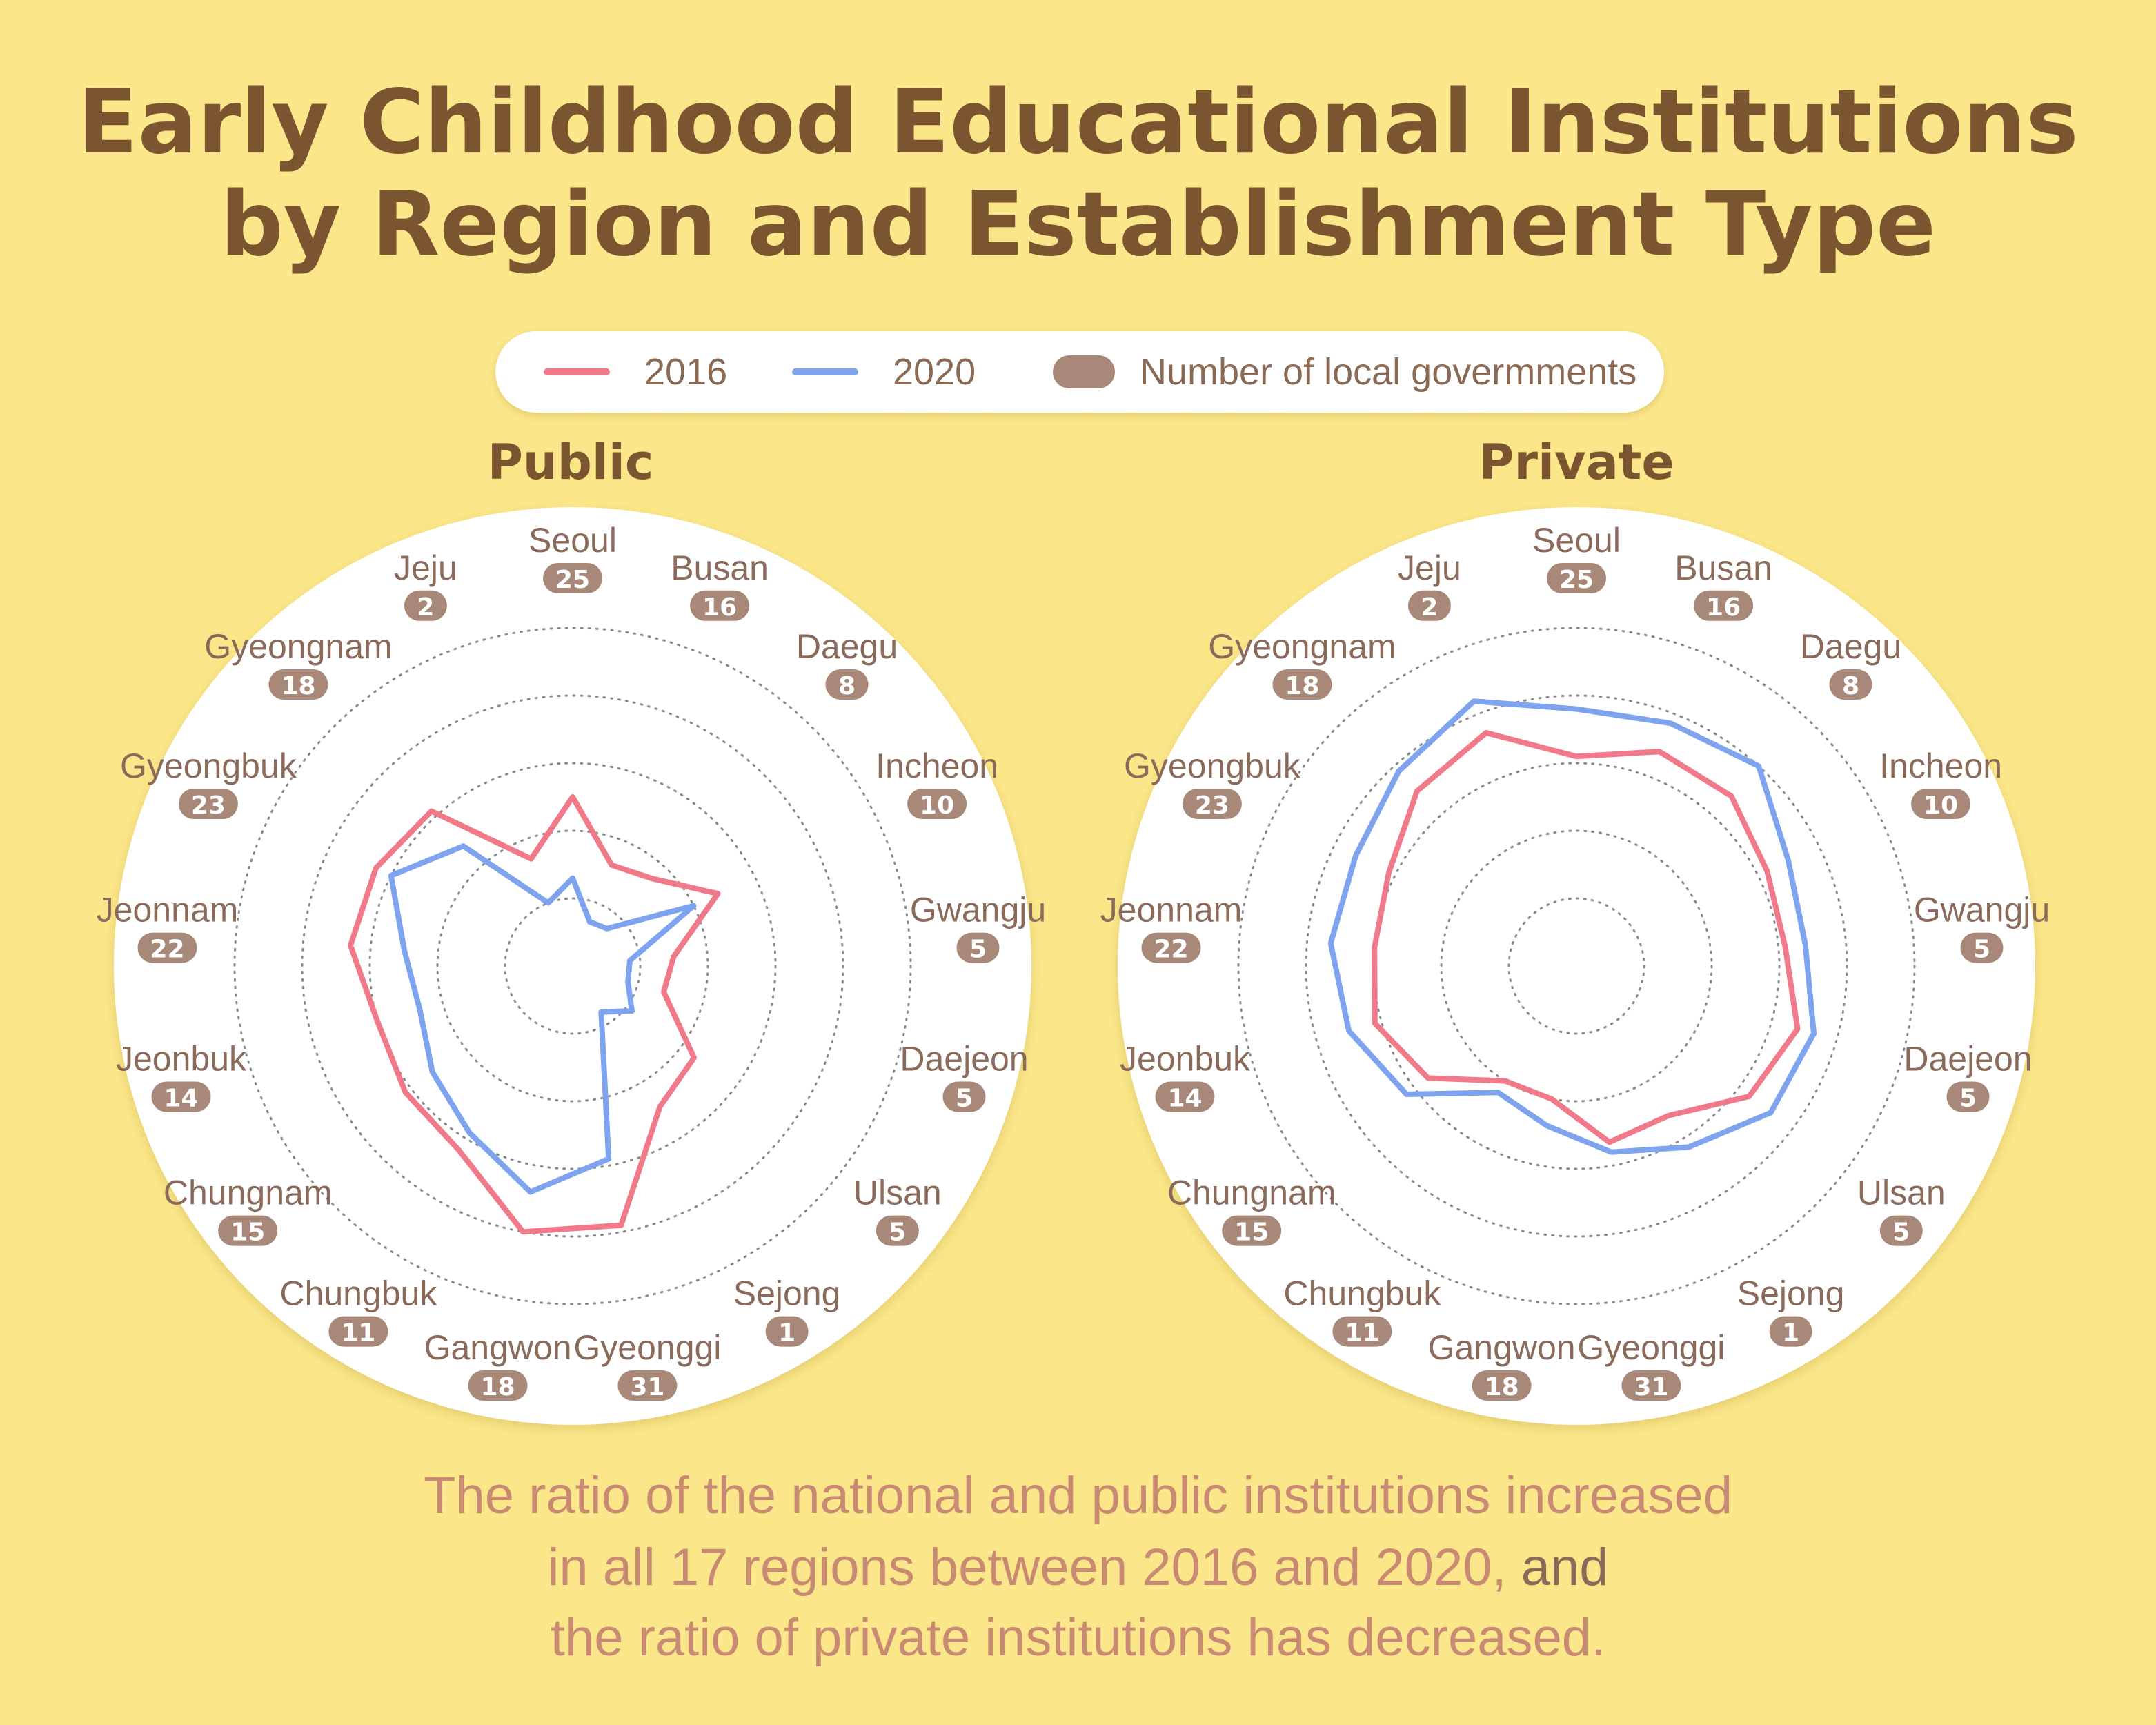  What do you see at coordinates (1078, 122) in the screenshot?
I see `title-line-1: Early Childhood Educational Institutions` at bounding box center [1078, 122].